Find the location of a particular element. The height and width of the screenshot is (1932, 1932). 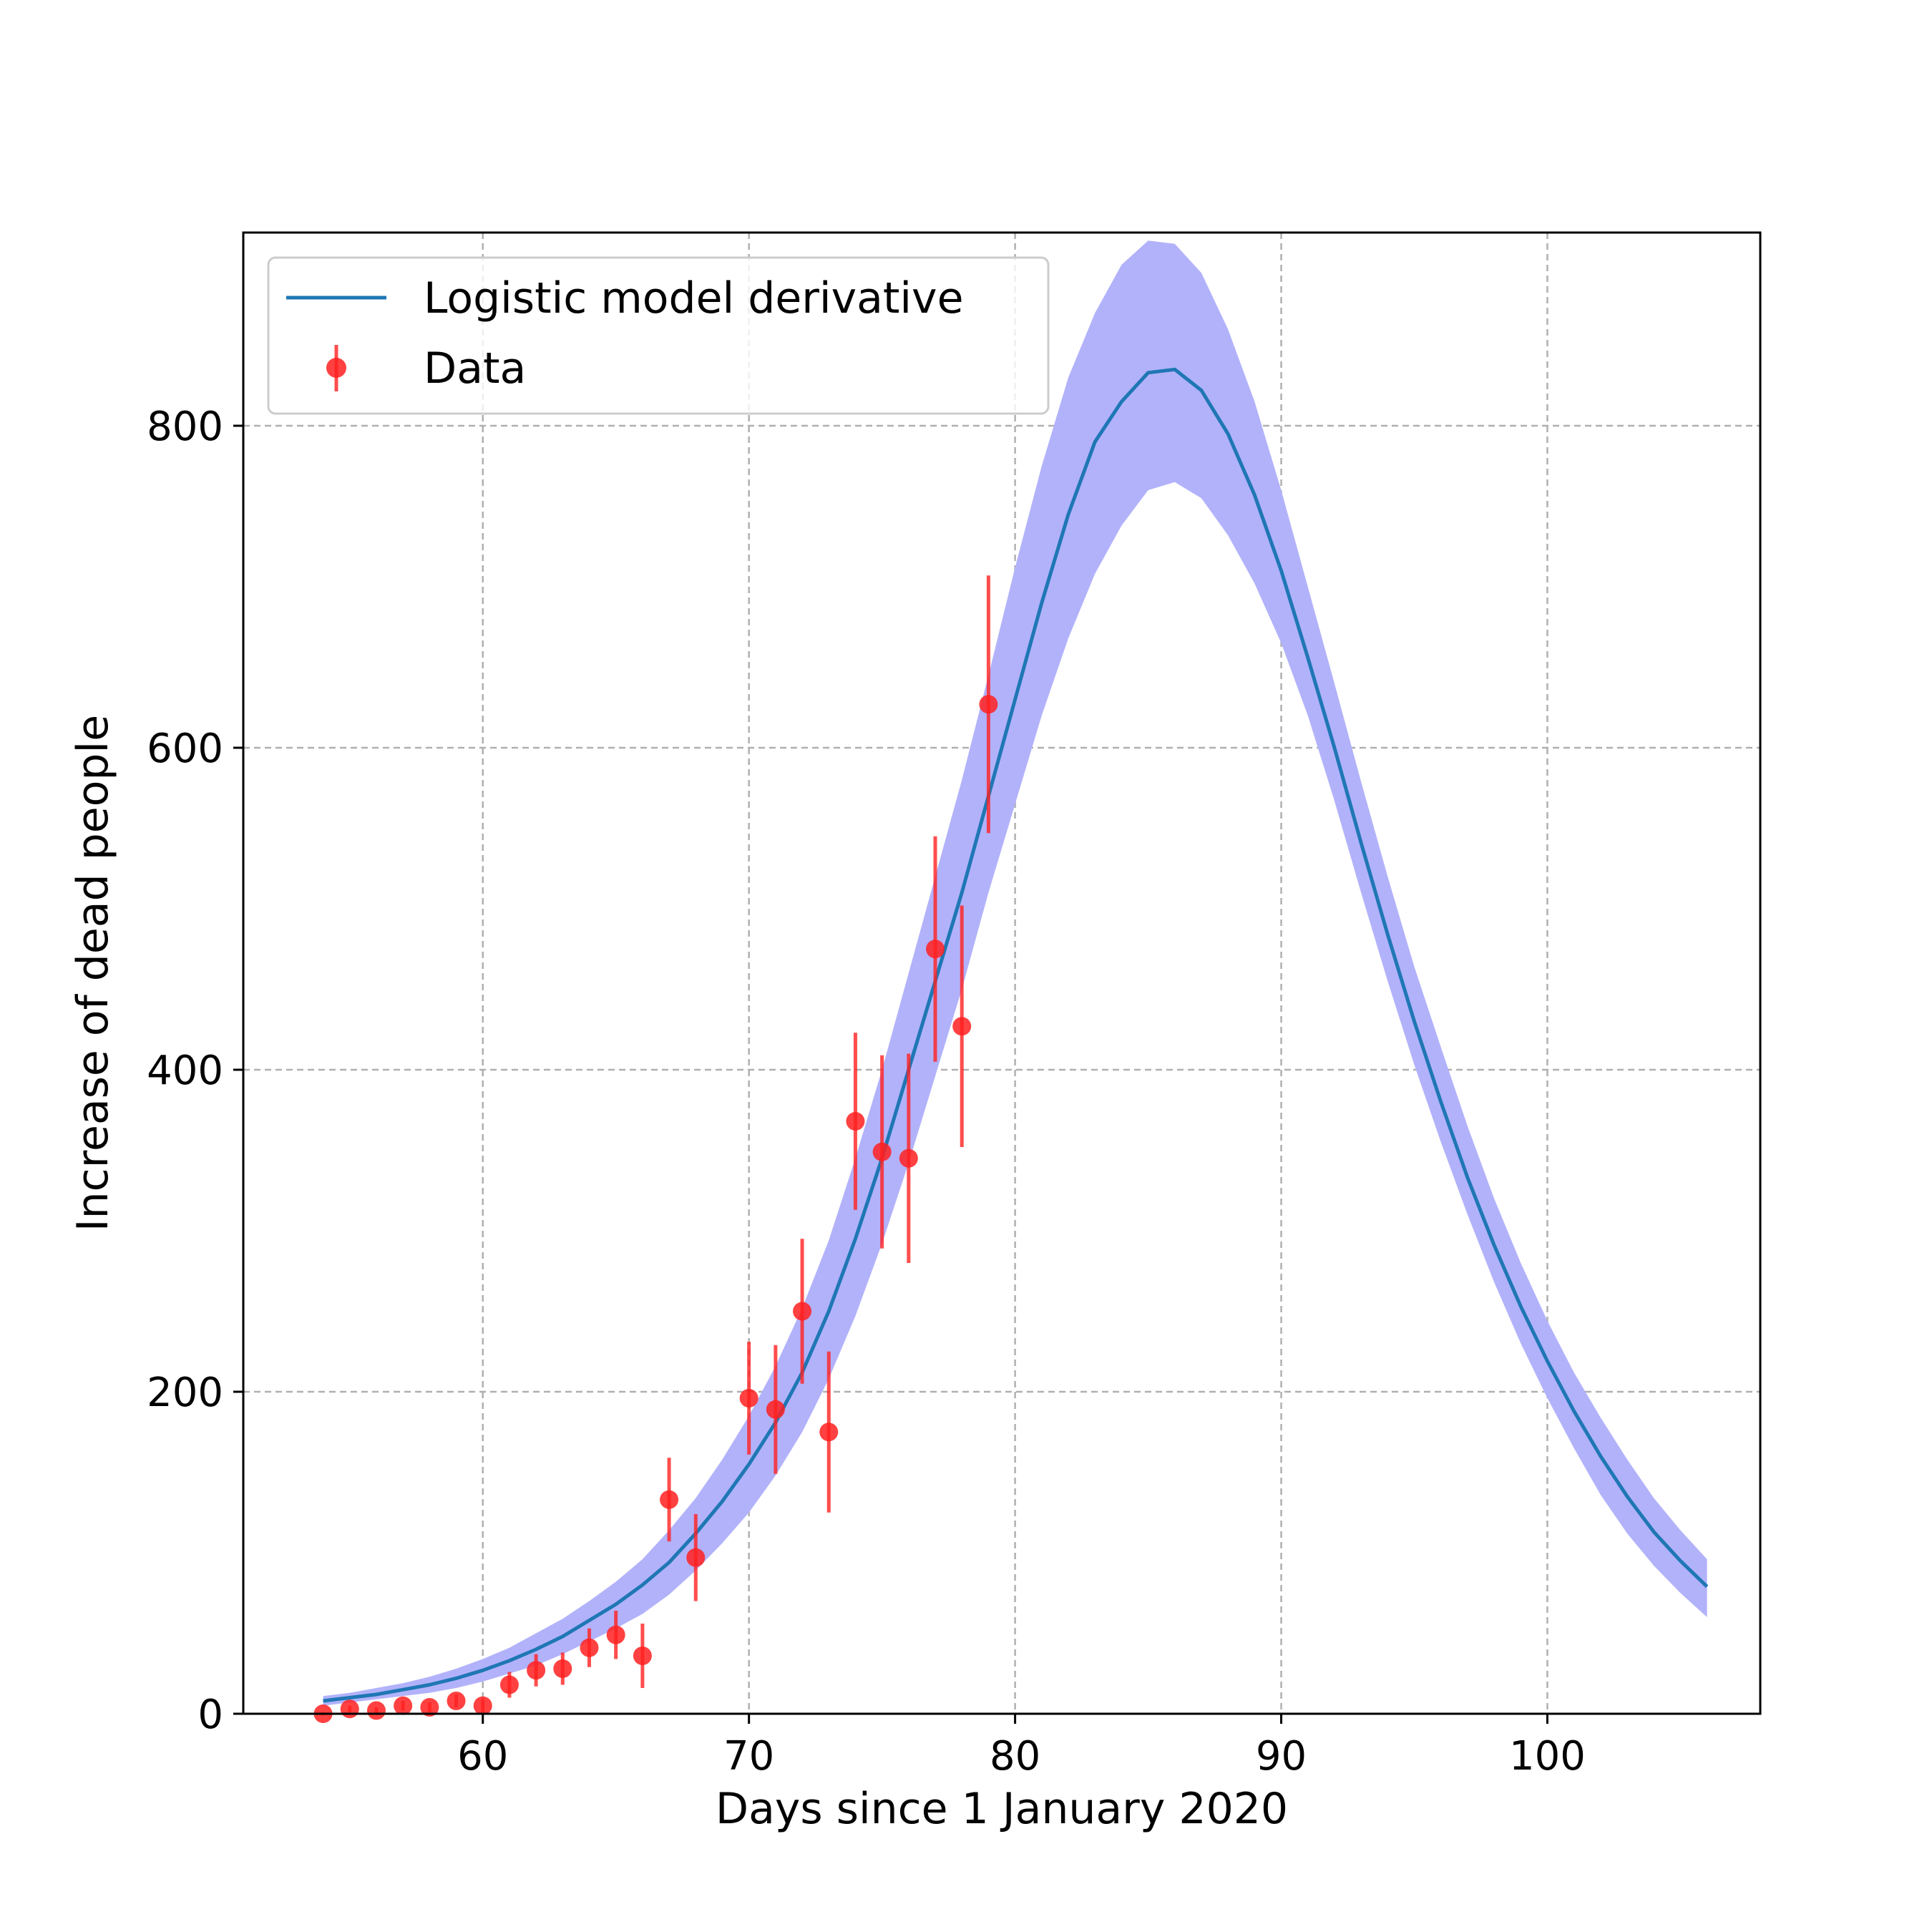

legend: Logistic model derivative Data is located at coordinates (658, 335).